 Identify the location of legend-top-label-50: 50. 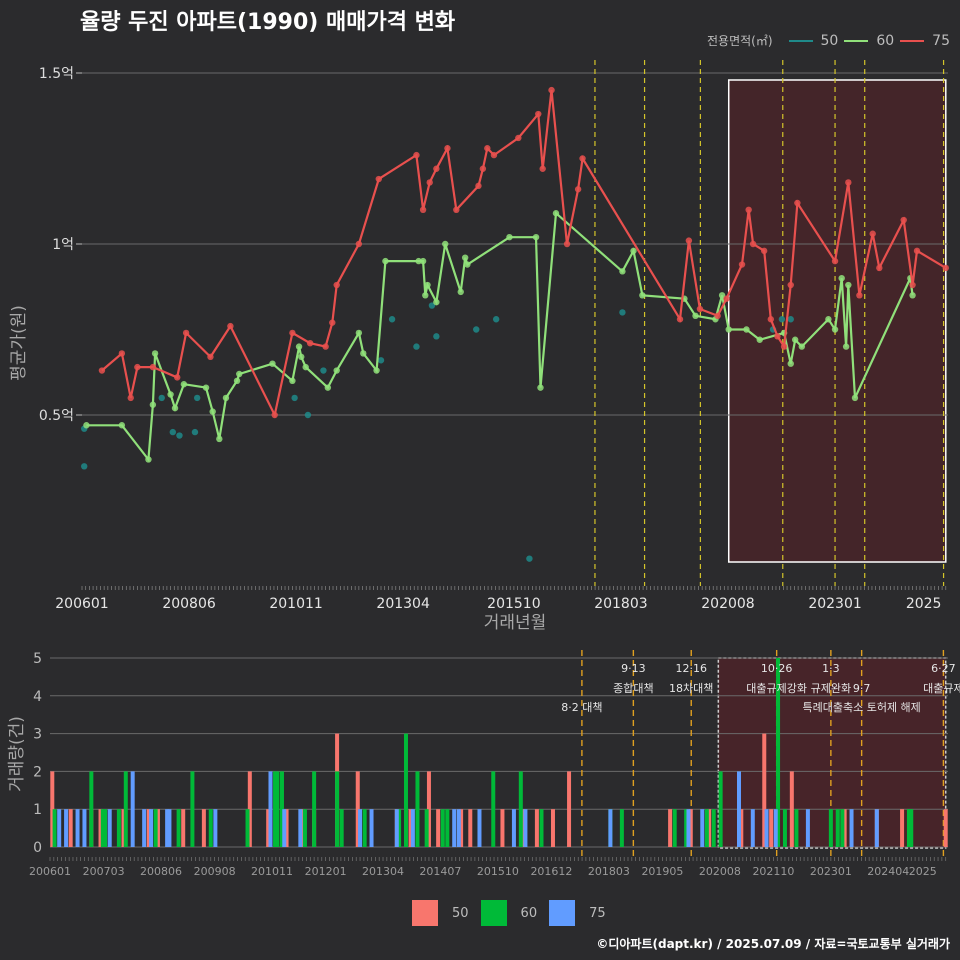
(829, 40).